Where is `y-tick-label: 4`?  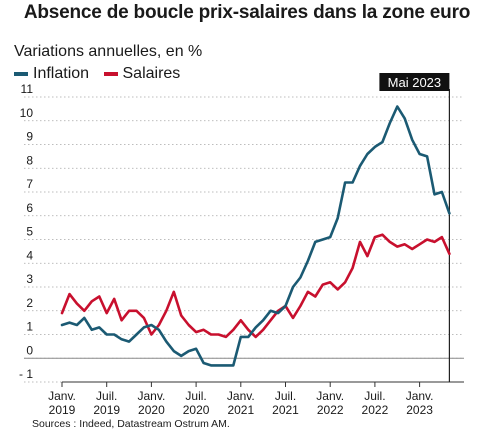 y-tick-label: 4 is located at coordinates (29, 255).